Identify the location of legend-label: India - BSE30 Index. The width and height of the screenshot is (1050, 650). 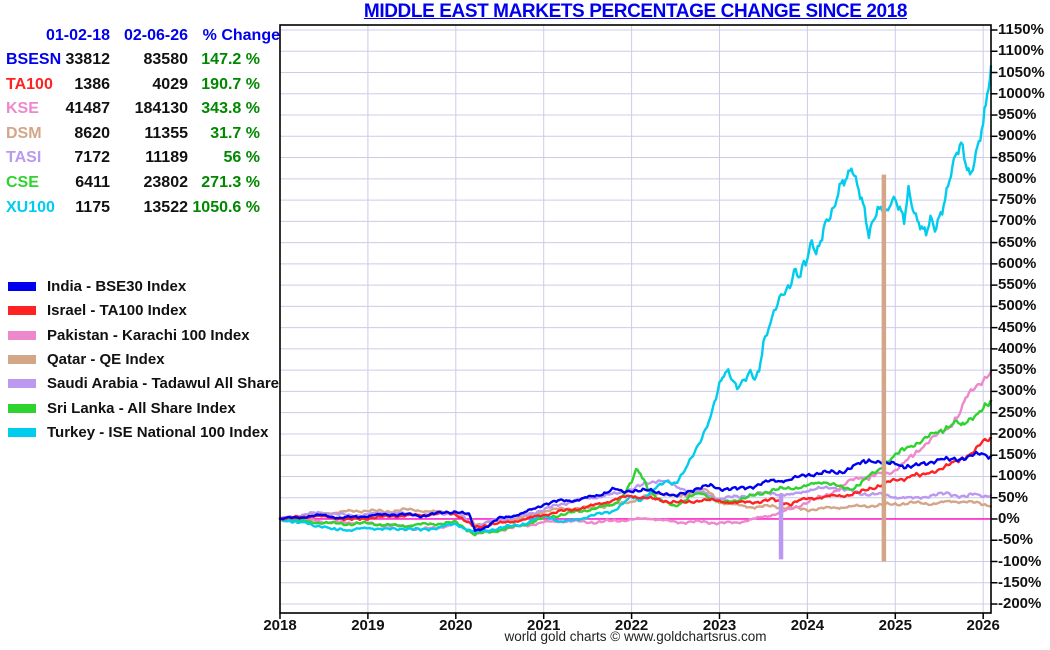
(117, 286).